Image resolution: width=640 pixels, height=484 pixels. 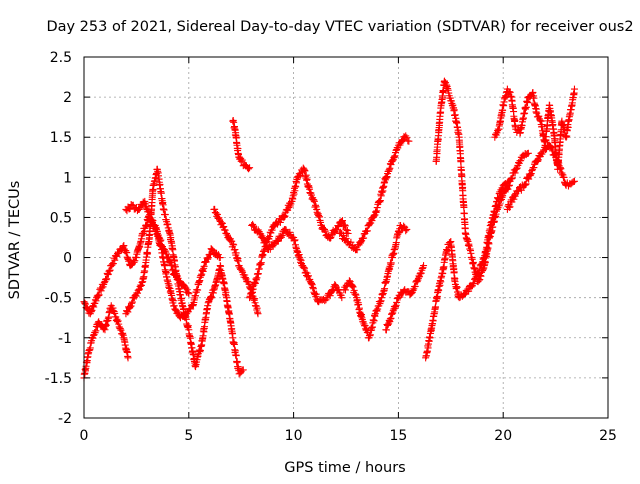 I want to click on x-axis-label: GPS time / hours, so click(x=344, y=468).